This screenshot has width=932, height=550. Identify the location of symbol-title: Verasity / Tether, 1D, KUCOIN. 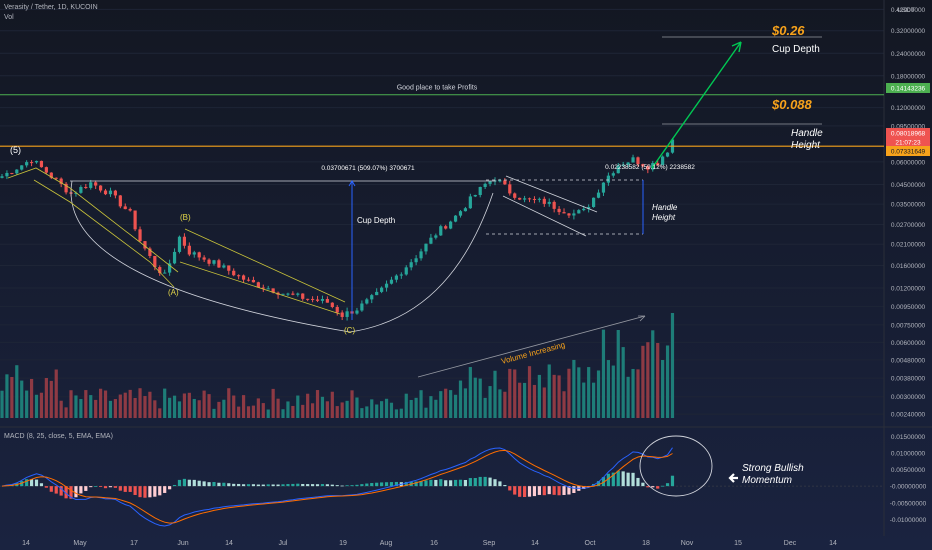
(51, 7).